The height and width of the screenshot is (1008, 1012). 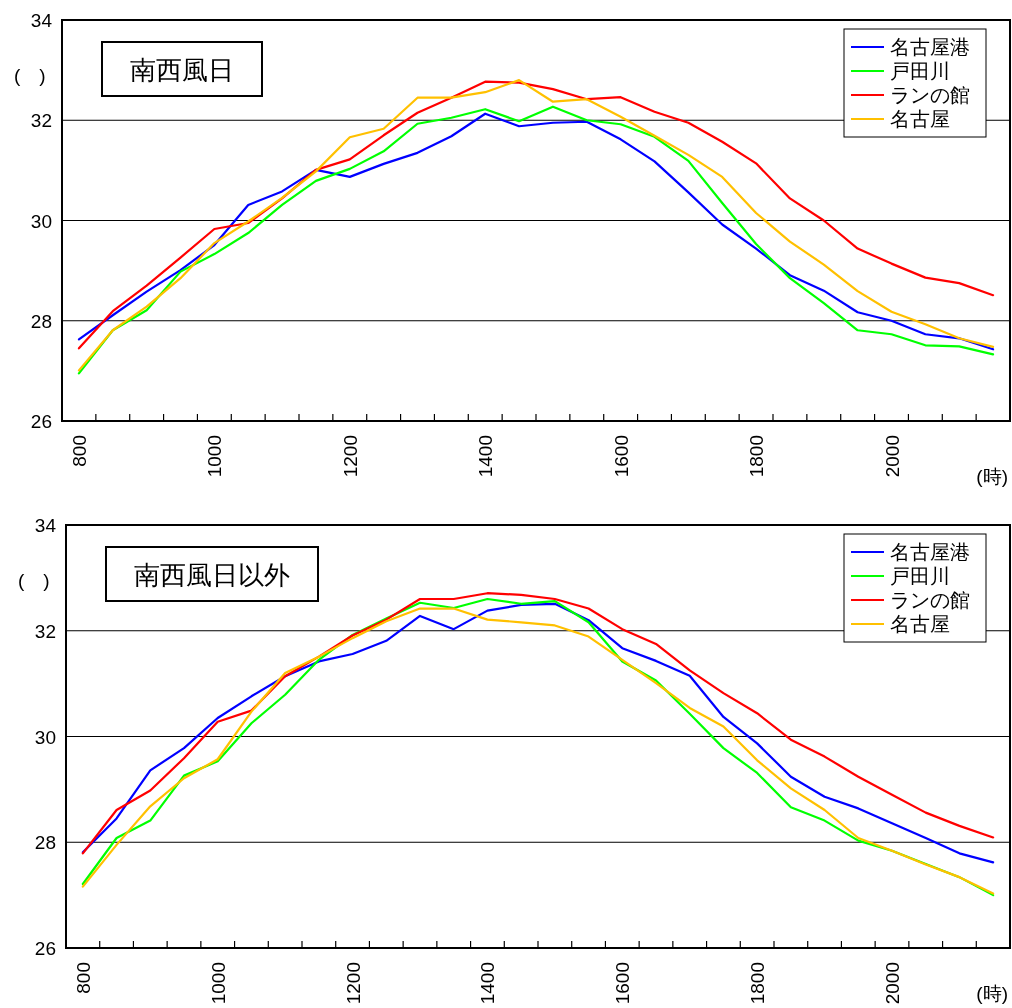 I want to click on title: 南西風日以外, so click(x=212, y=574).